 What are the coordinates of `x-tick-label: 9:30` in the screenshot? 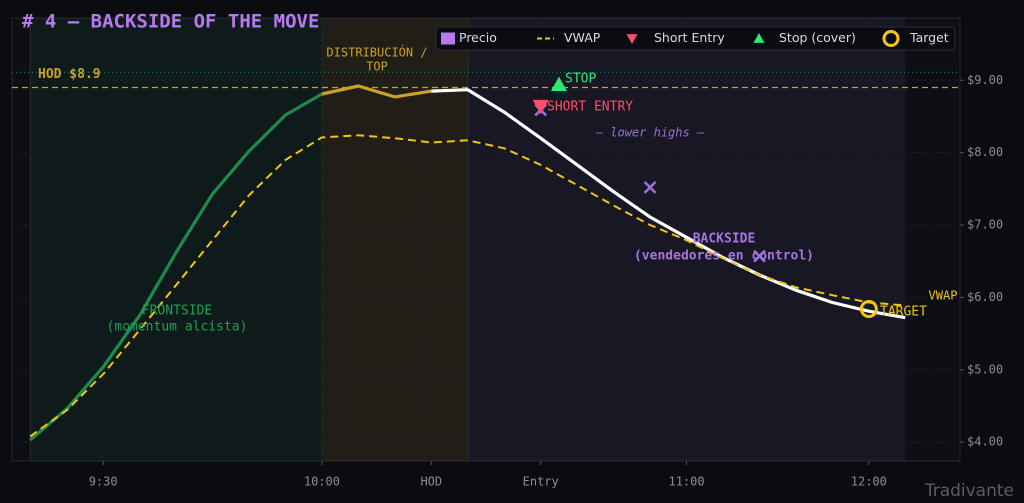 It's located at (103, 482).